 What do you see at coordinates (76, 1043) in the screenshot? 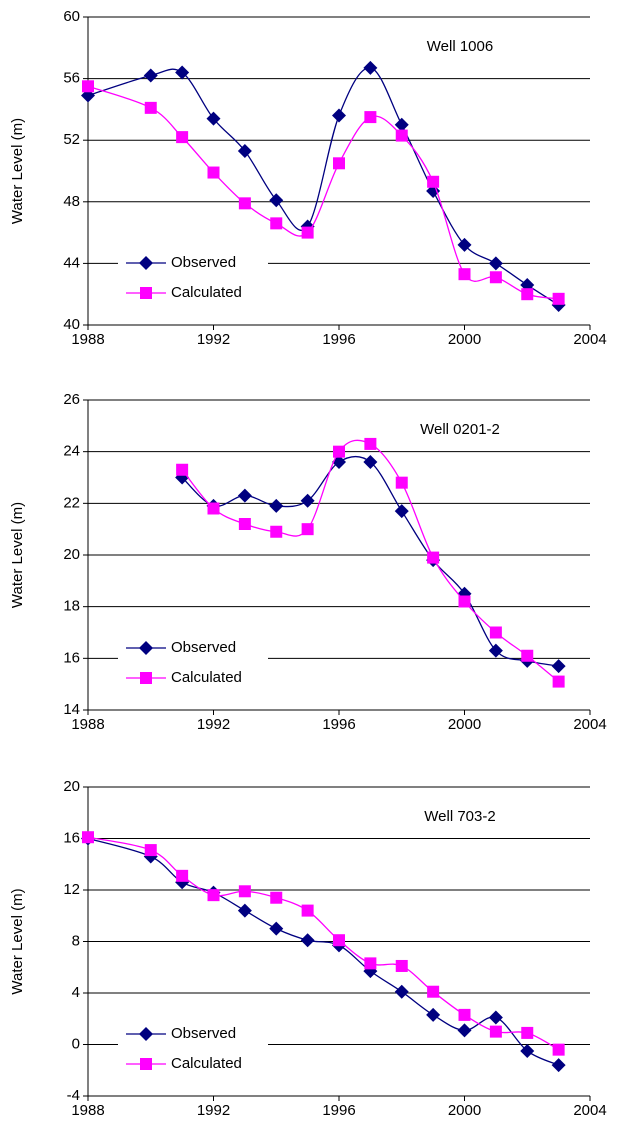
I see `y-tick-label: 0` at bounding box center [76, 1043].